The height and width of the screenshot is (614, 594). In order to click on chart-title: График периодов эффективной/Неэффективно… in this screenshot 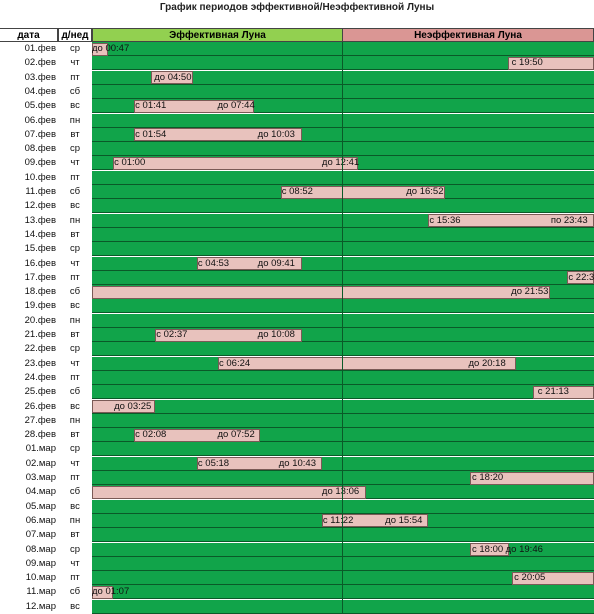, I will do `click(297, 7)`.